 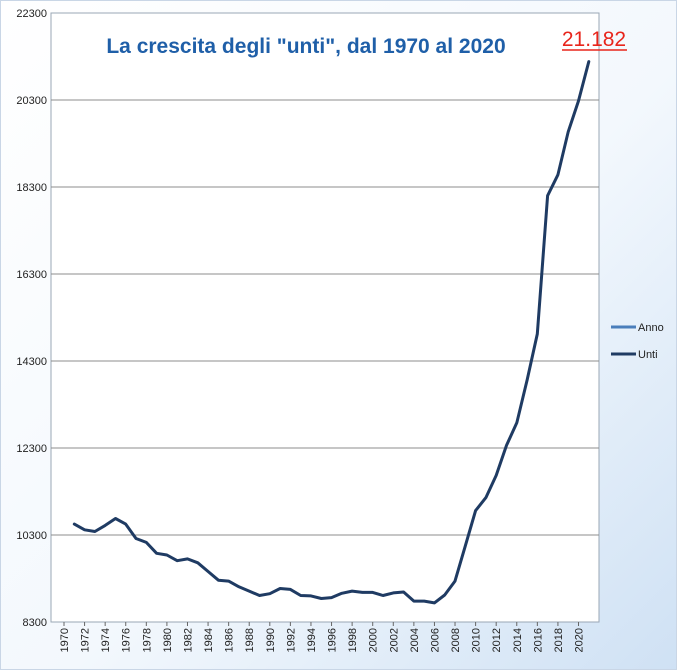 I want to click on x-tick-label: 2010, so click(x=477, y=640).